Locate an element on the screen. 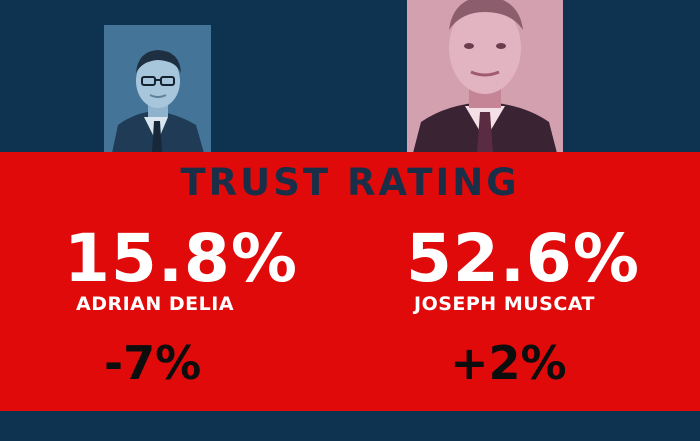 Image resolution: width=700 pixels, height=441 pixels. adrian-delia-rating: 15.8% is located at coordinates (181, 258).